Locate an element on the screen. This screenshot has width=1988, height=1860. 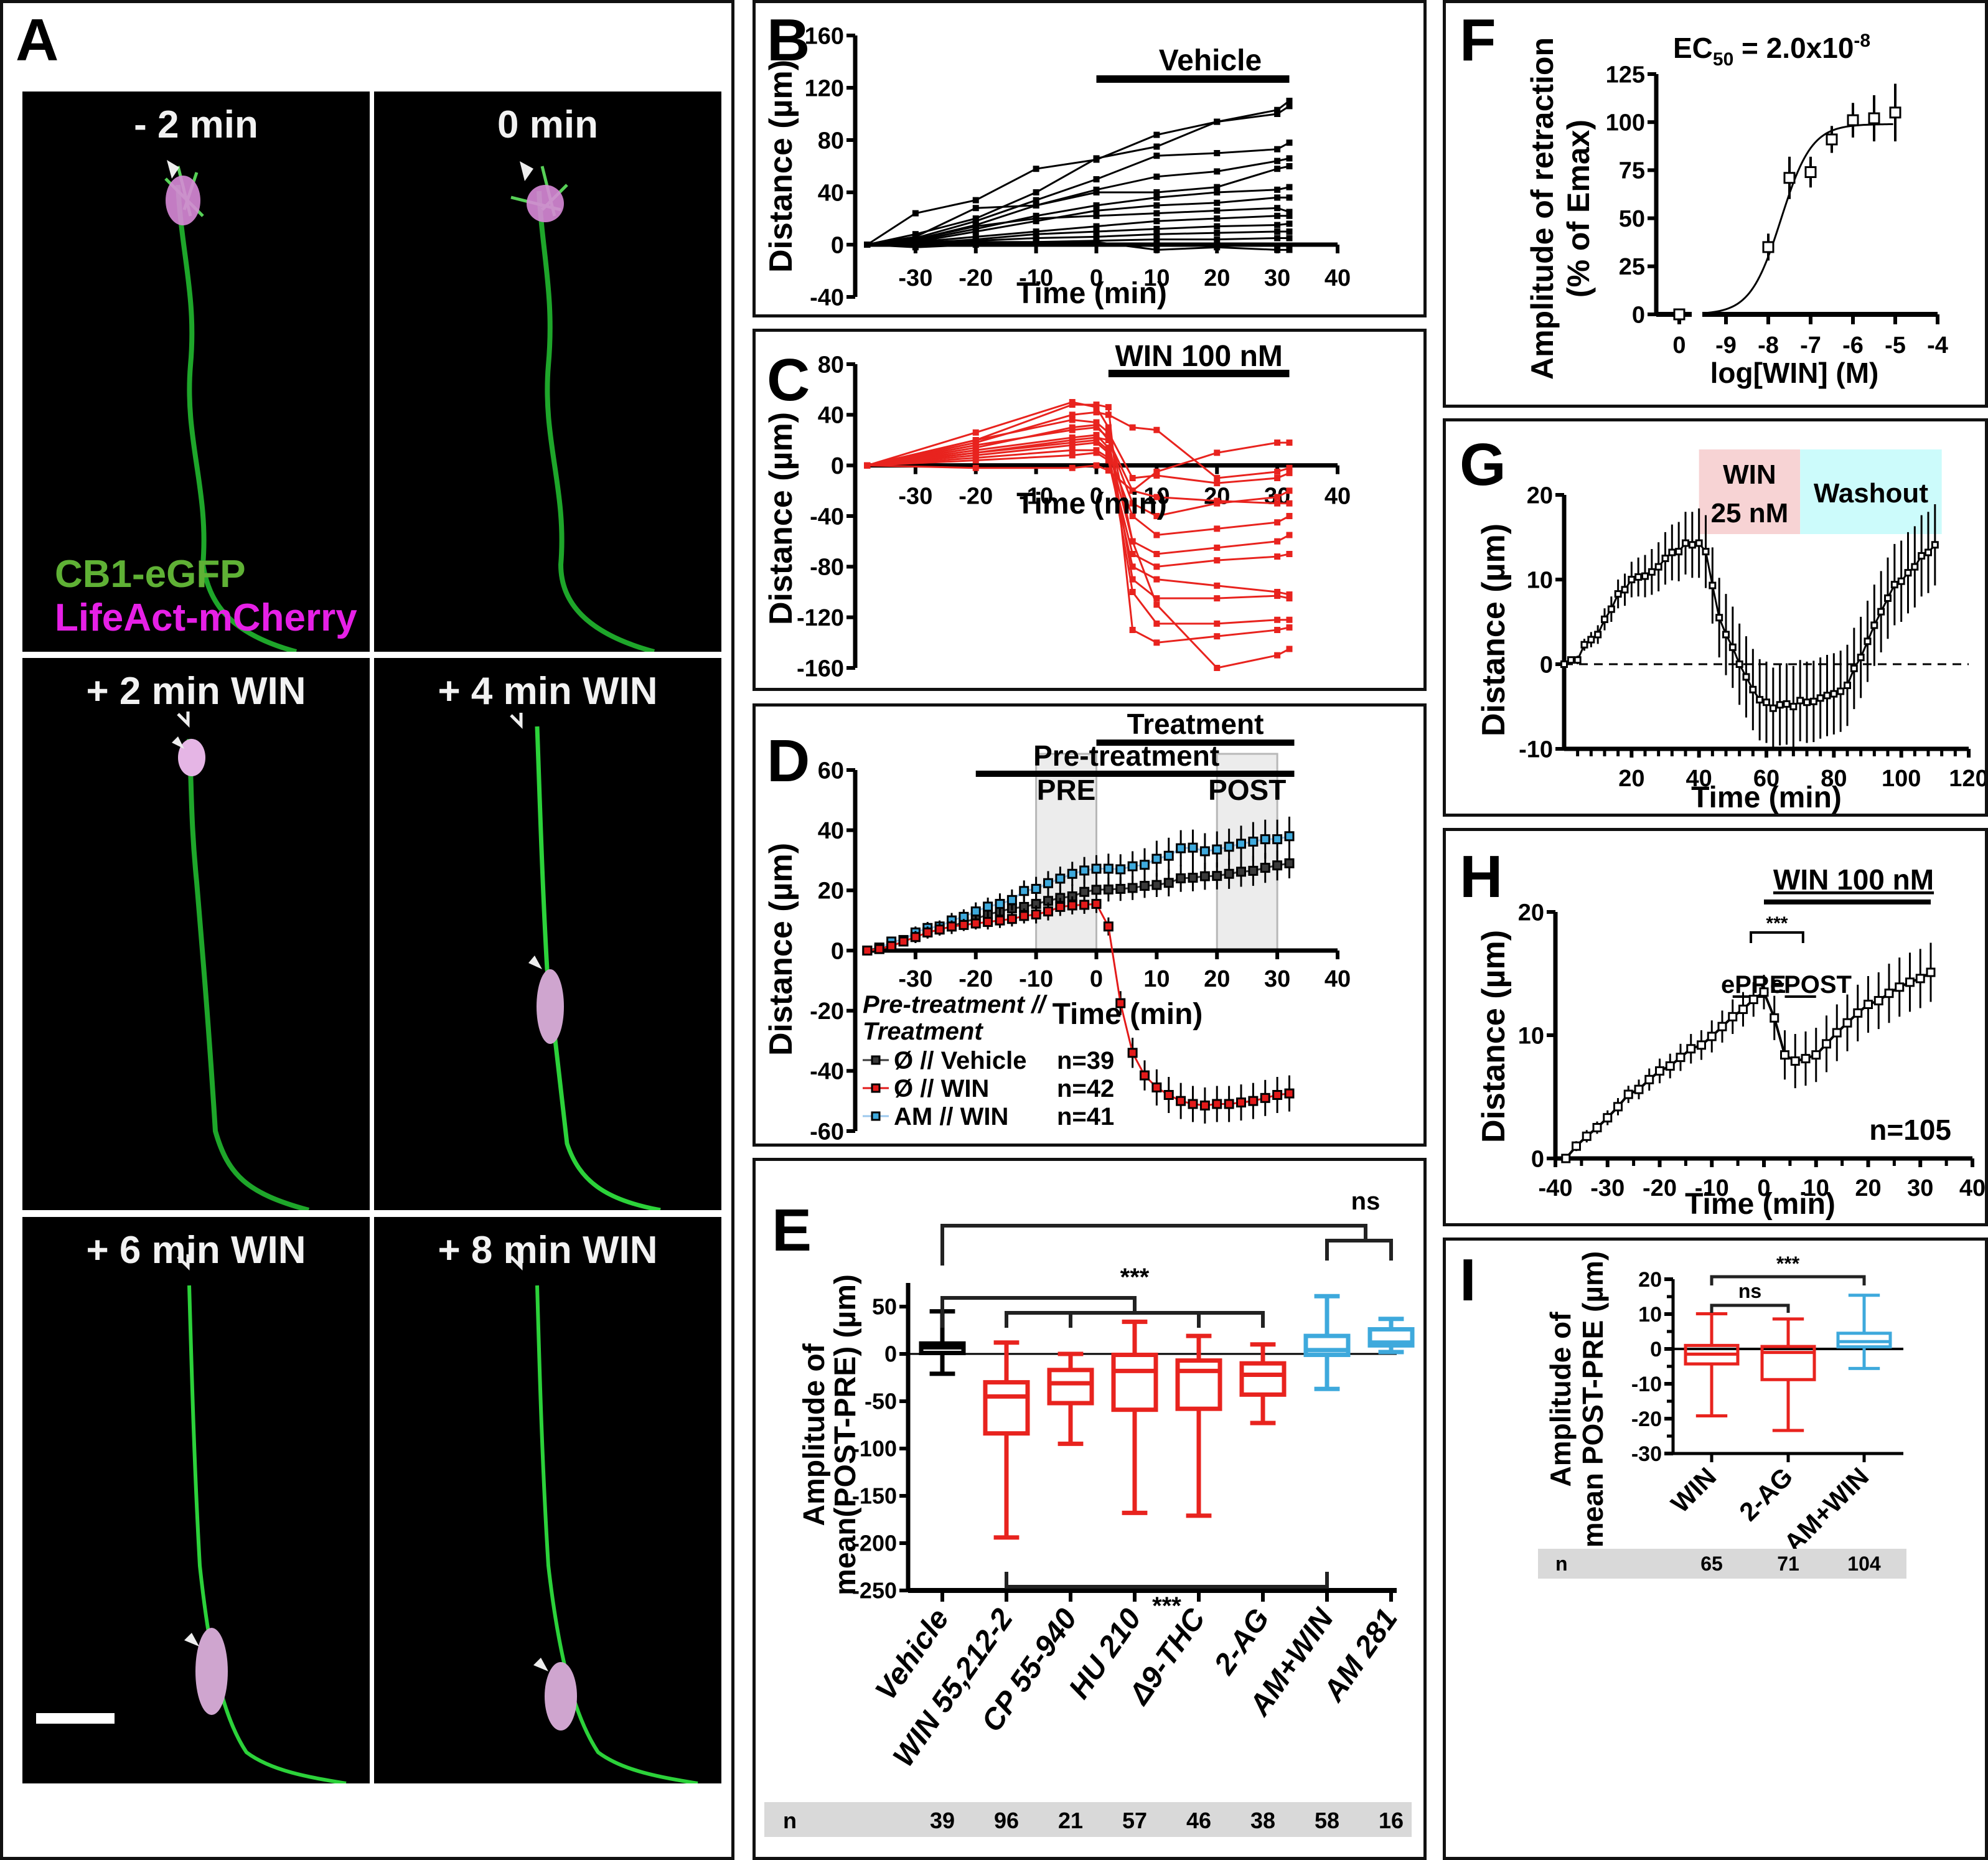
frame-time-label: 0 min is located at coordinates (547, 124).